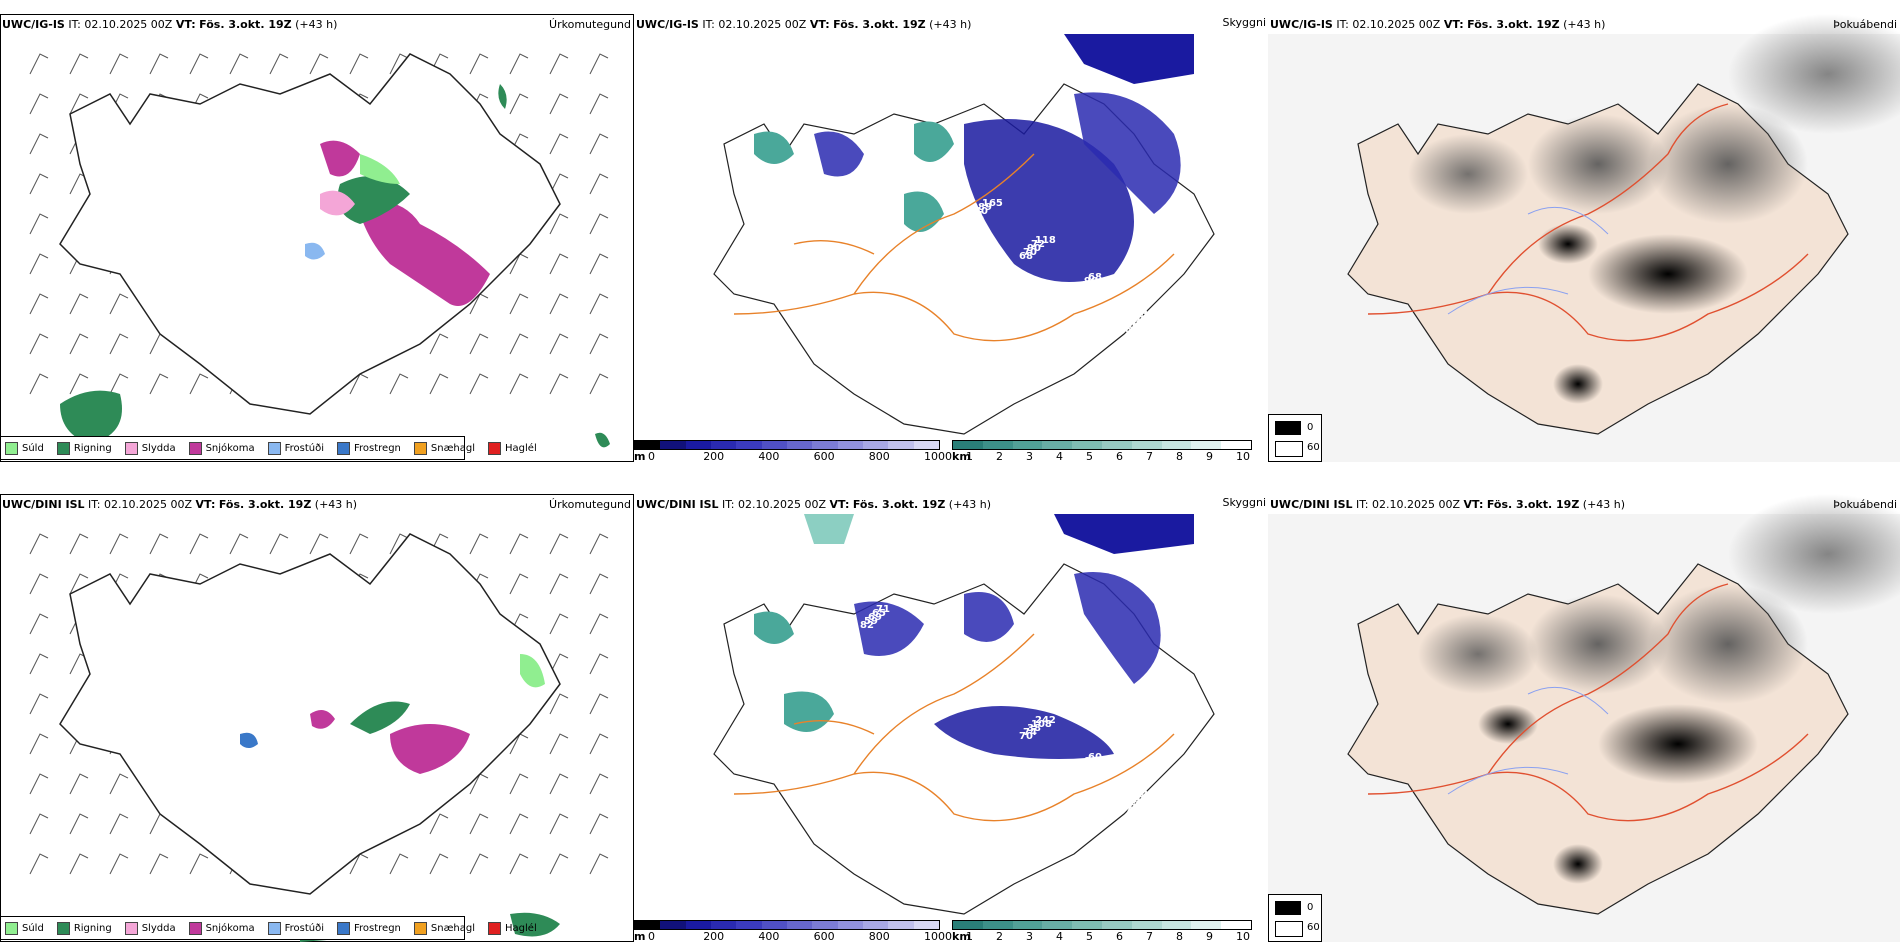 This screenshot has height=950, width=1900. What do you see at coordinates (826, 96) in the screenshot?
I see `ceiling-label: 48` at bounding box center [826, 96].